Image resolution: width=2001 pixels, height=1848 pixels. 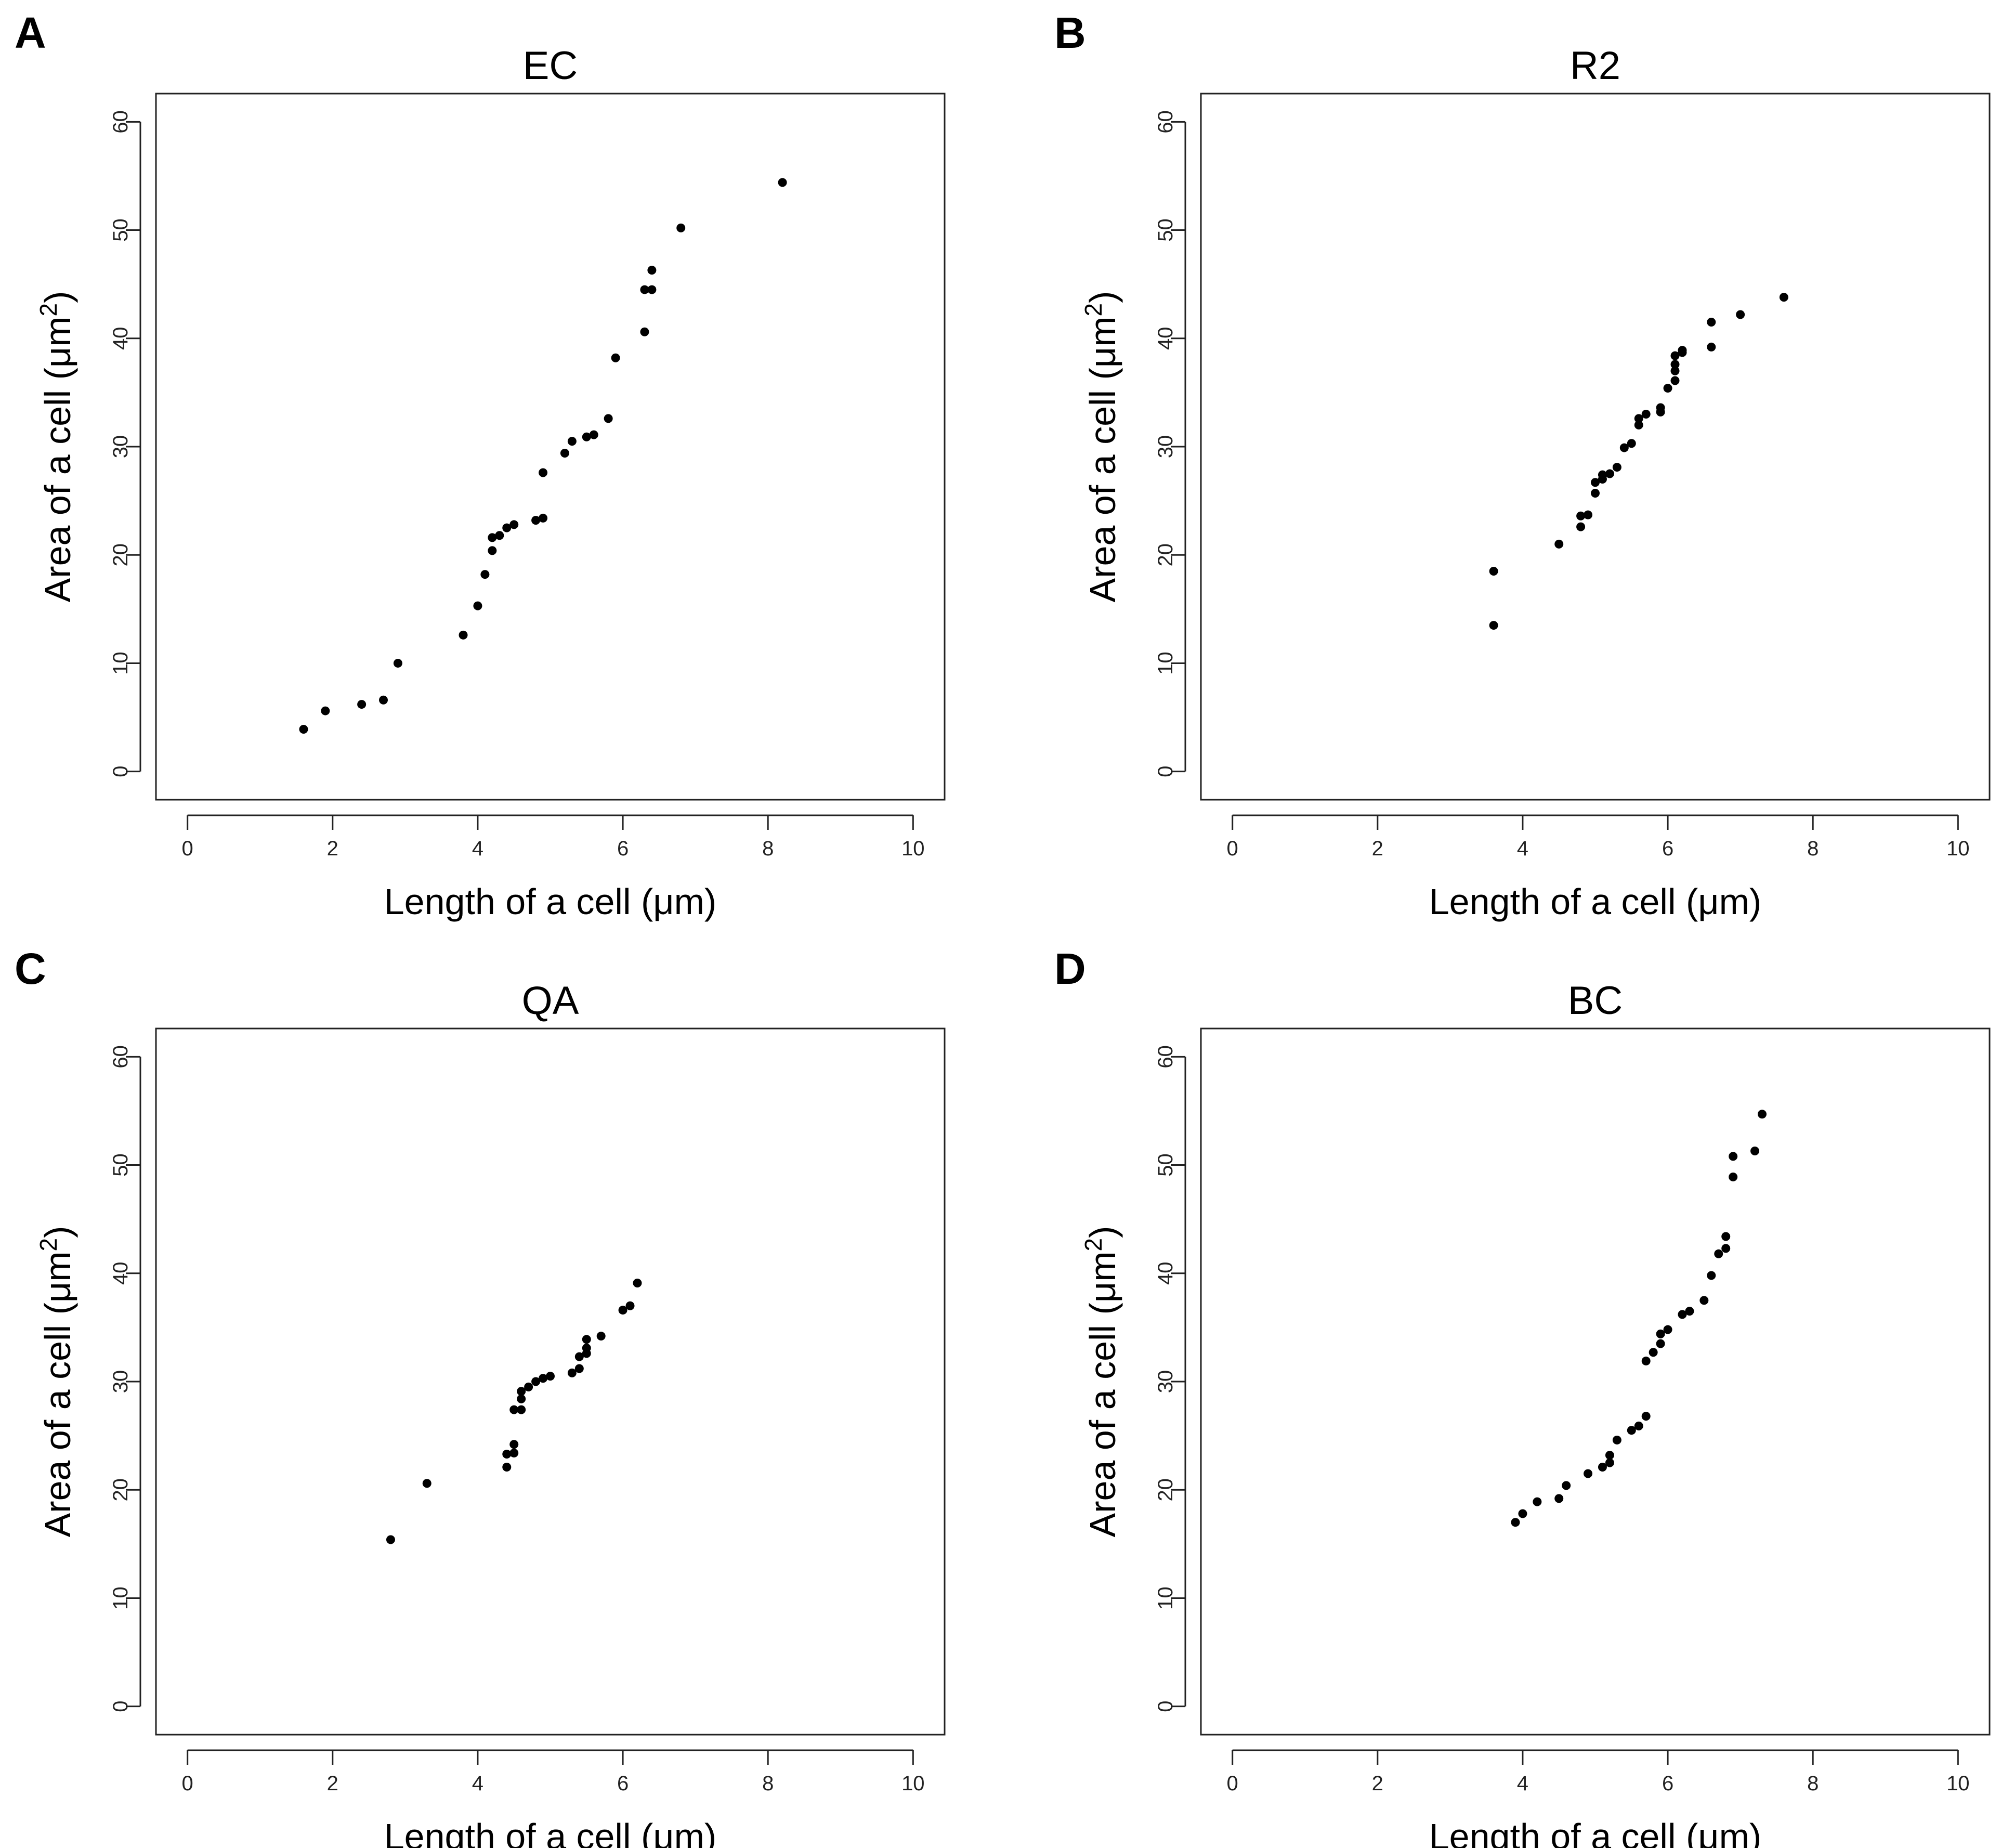 I want to click on chart-title: BC, so click(x=1595, y=1001).